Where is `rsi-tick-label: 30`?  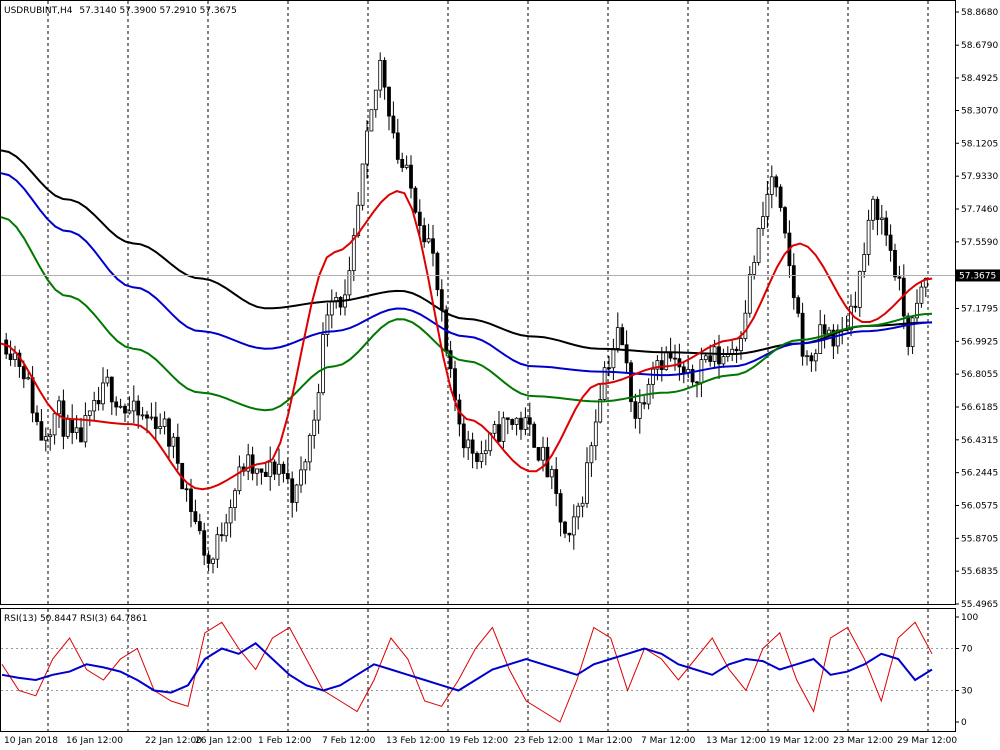 rsi-tick-label: 30 is located at coordinates (967, 692).